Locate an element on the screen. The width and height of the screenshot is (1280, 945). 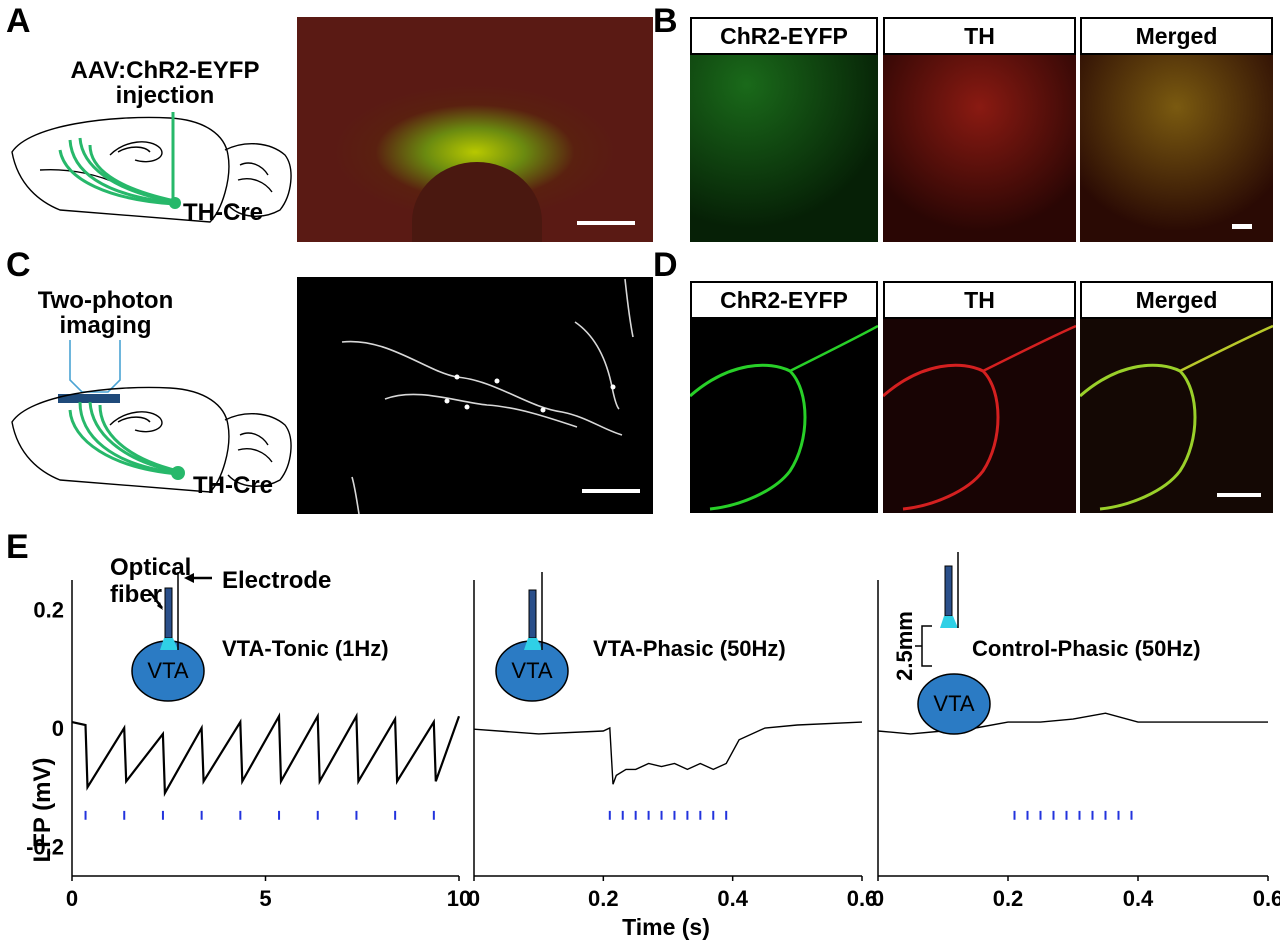
panel-letter-d: D is located at coordinates (665, 265).